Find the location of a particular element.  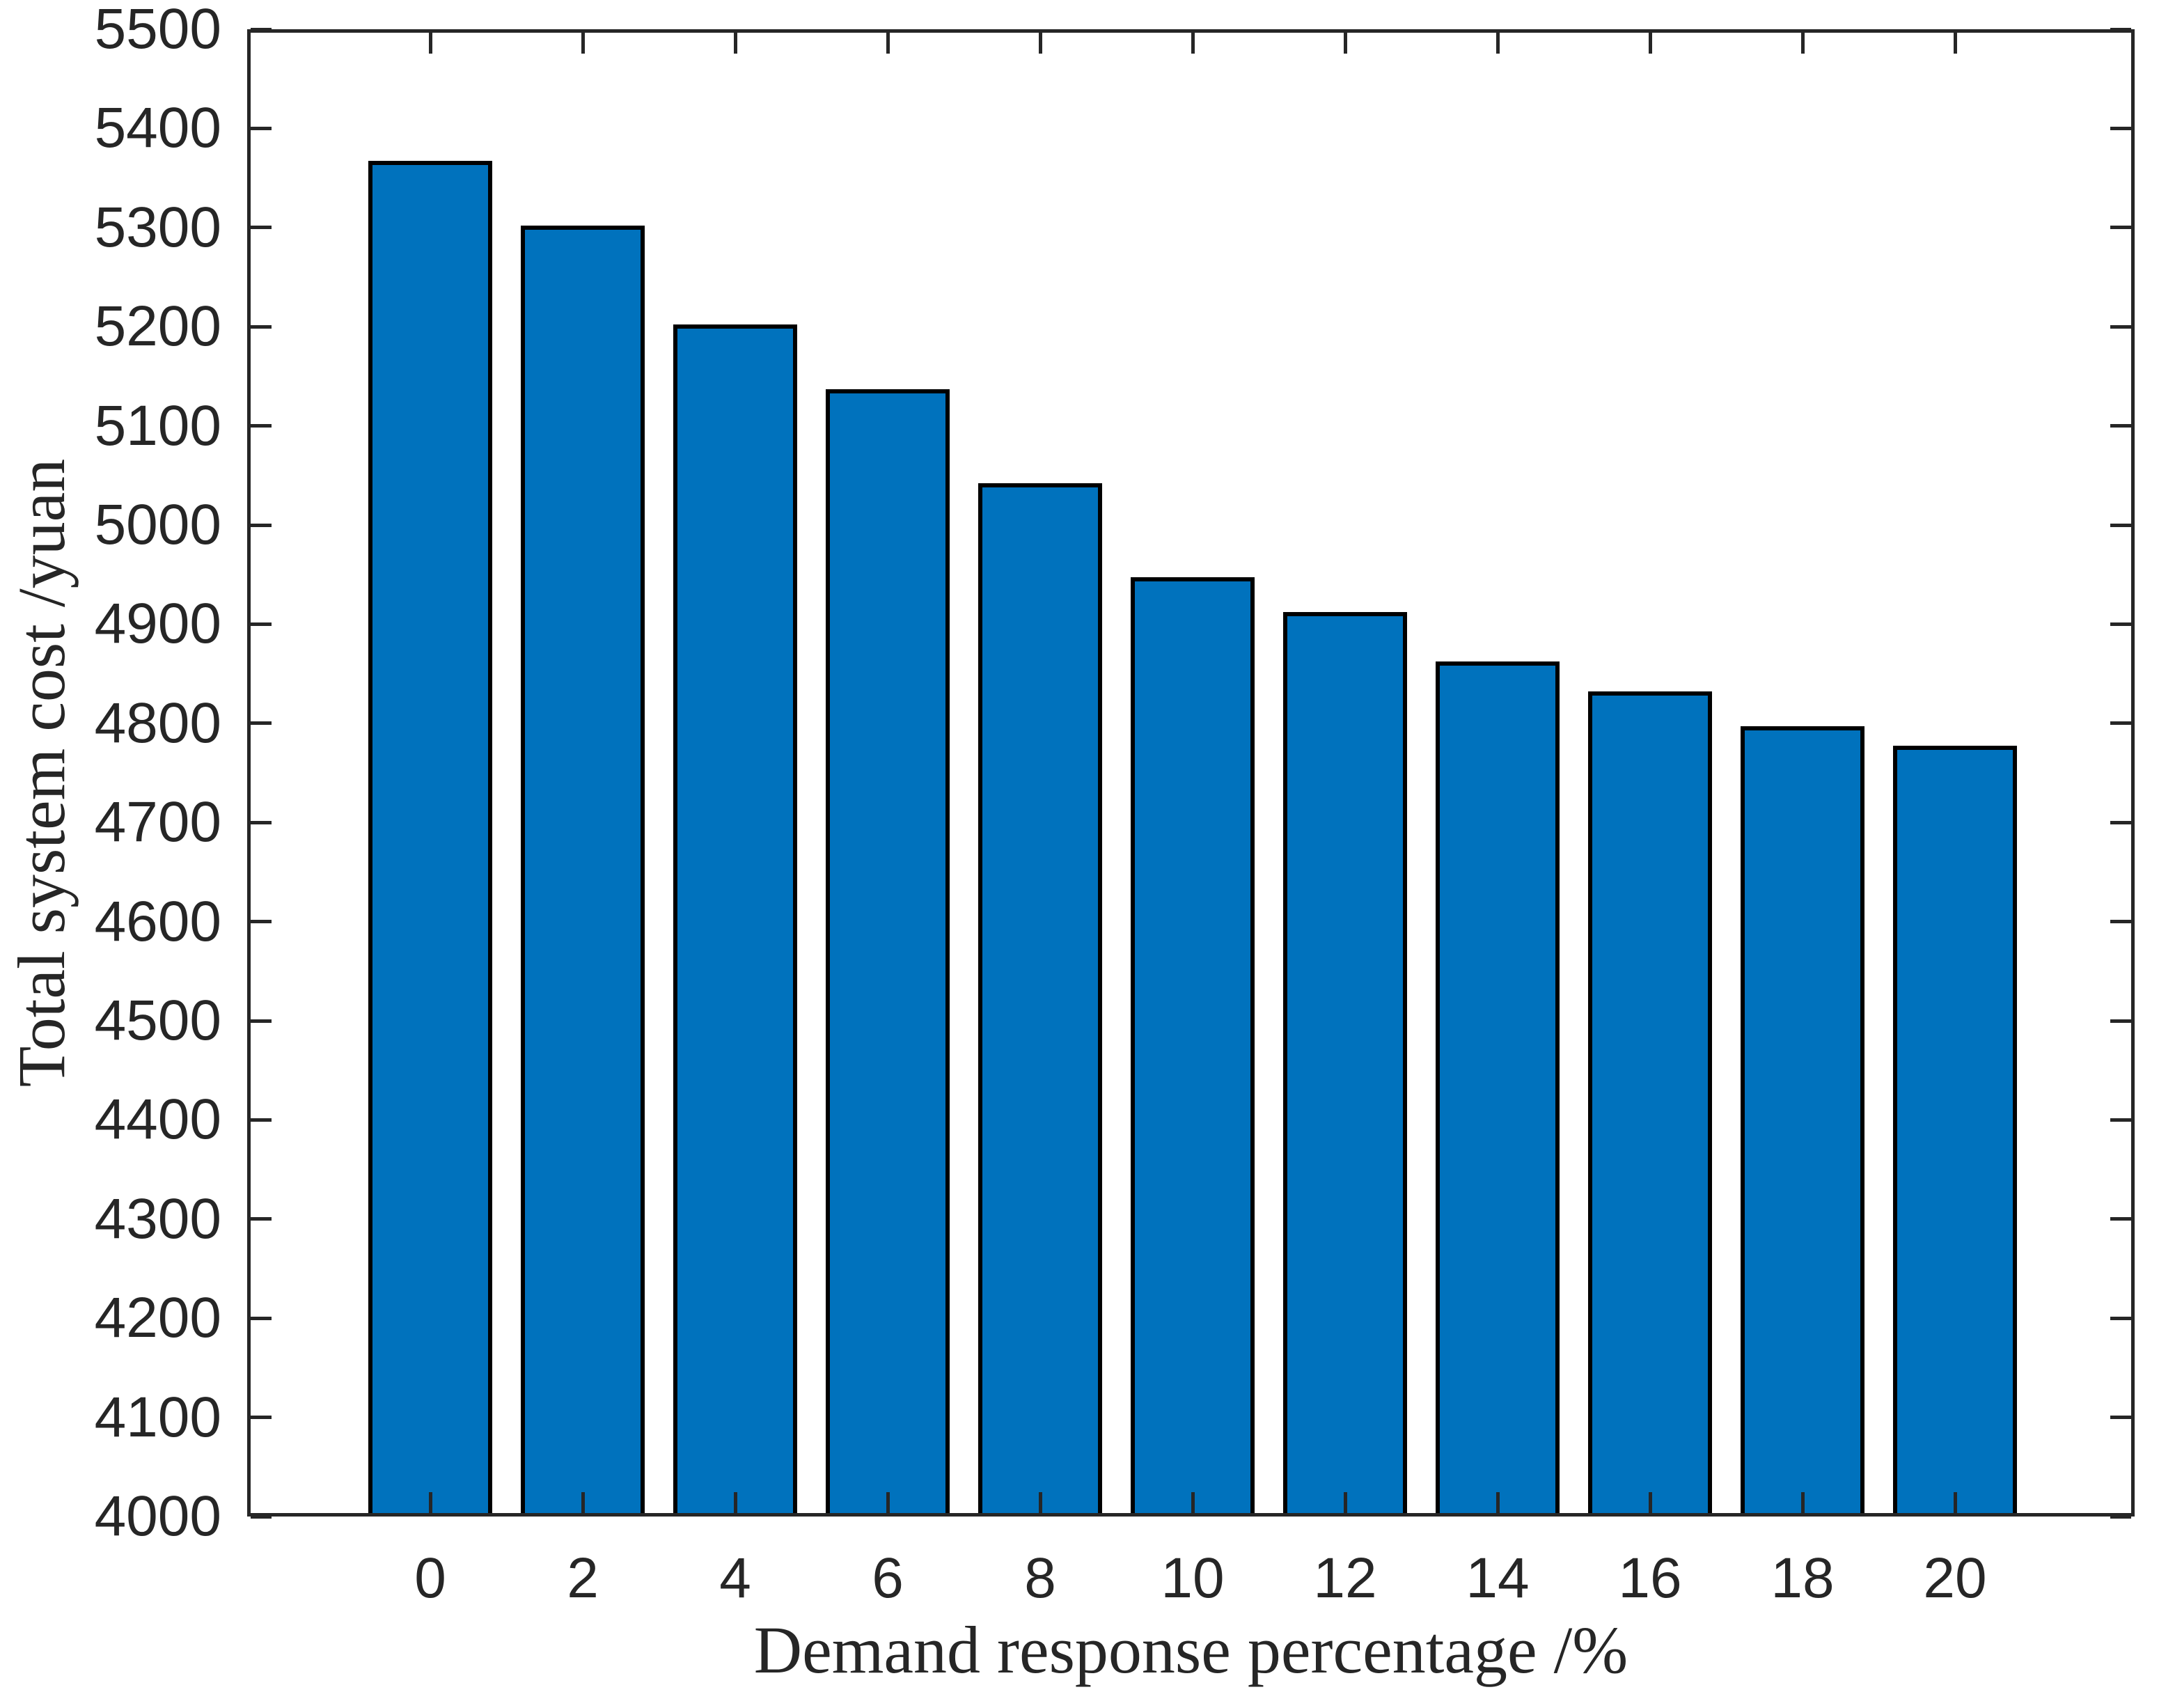

y-tick-label: 4600 is located at coordinates (157, 921).